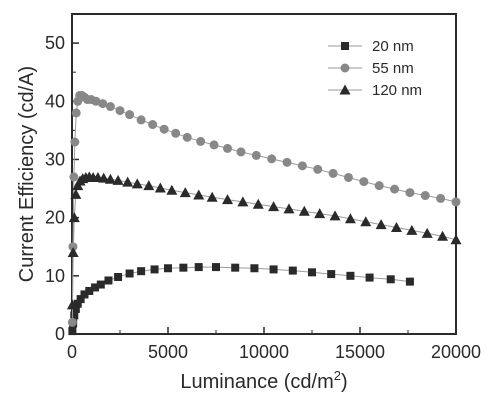 Image resolution: width=486 pixels, height=401 pixels. What do you see at coordinates (55, 159) in the screenshot?
I see `y-tick-label: 30` at bounding box center [55, 159].